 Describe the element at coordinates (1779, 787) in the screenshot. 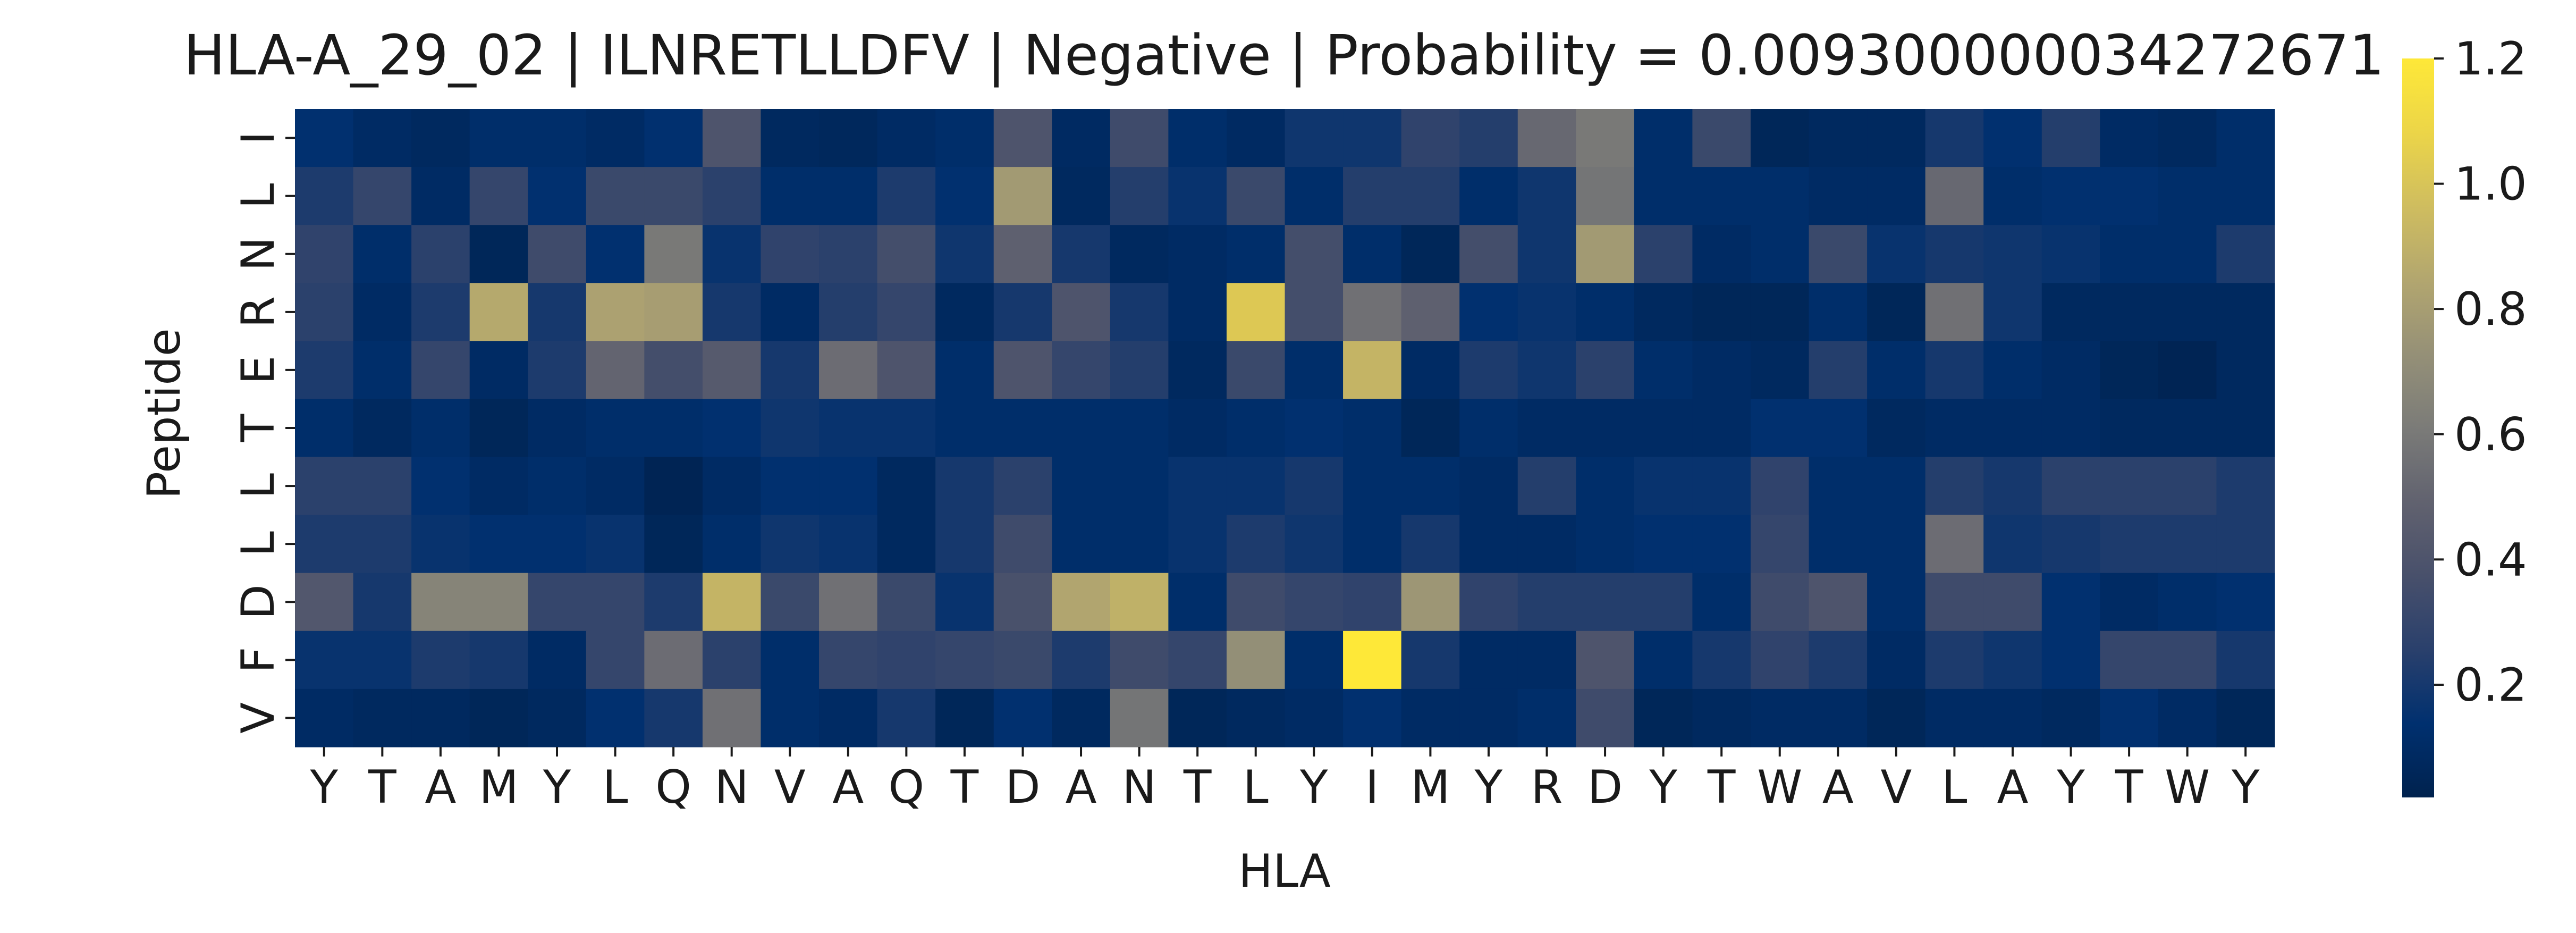

I see `x-tick-label: W` at that location.